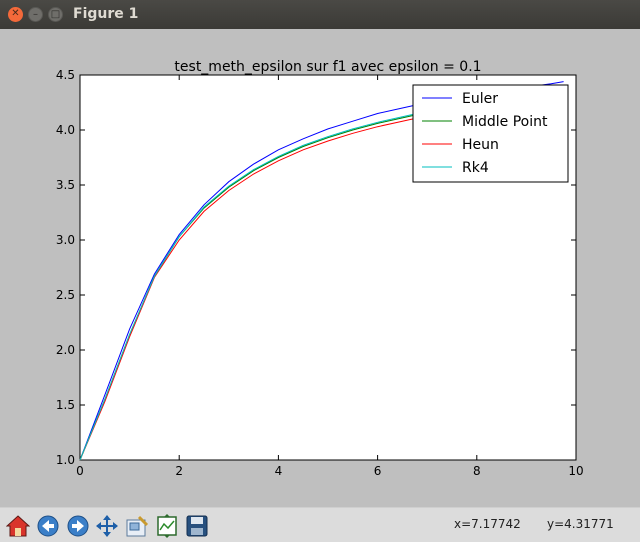  I want to click on legend-label: Heun, so click(480, 145).